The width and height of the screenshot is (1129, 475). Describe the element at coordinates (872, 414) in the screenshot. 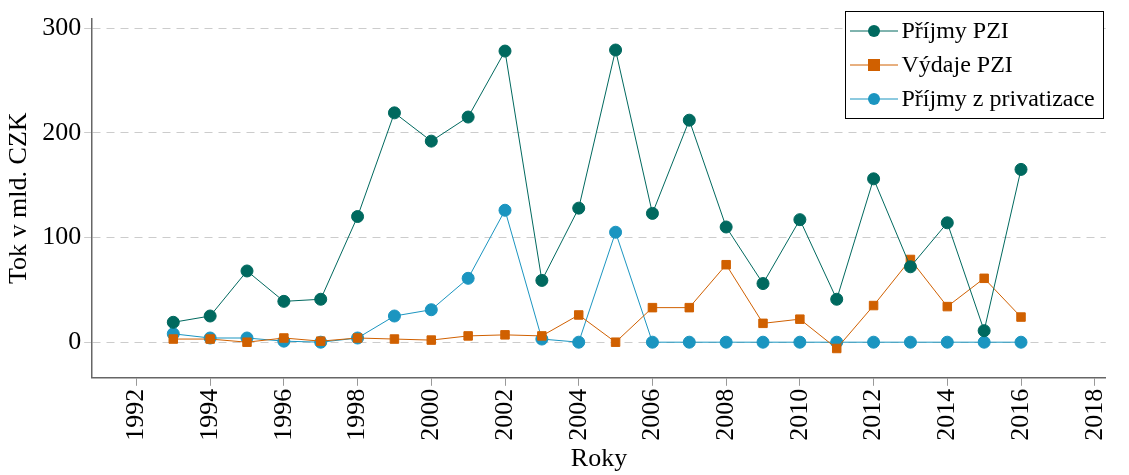

I see `x-tick-label: 2012` at that location.